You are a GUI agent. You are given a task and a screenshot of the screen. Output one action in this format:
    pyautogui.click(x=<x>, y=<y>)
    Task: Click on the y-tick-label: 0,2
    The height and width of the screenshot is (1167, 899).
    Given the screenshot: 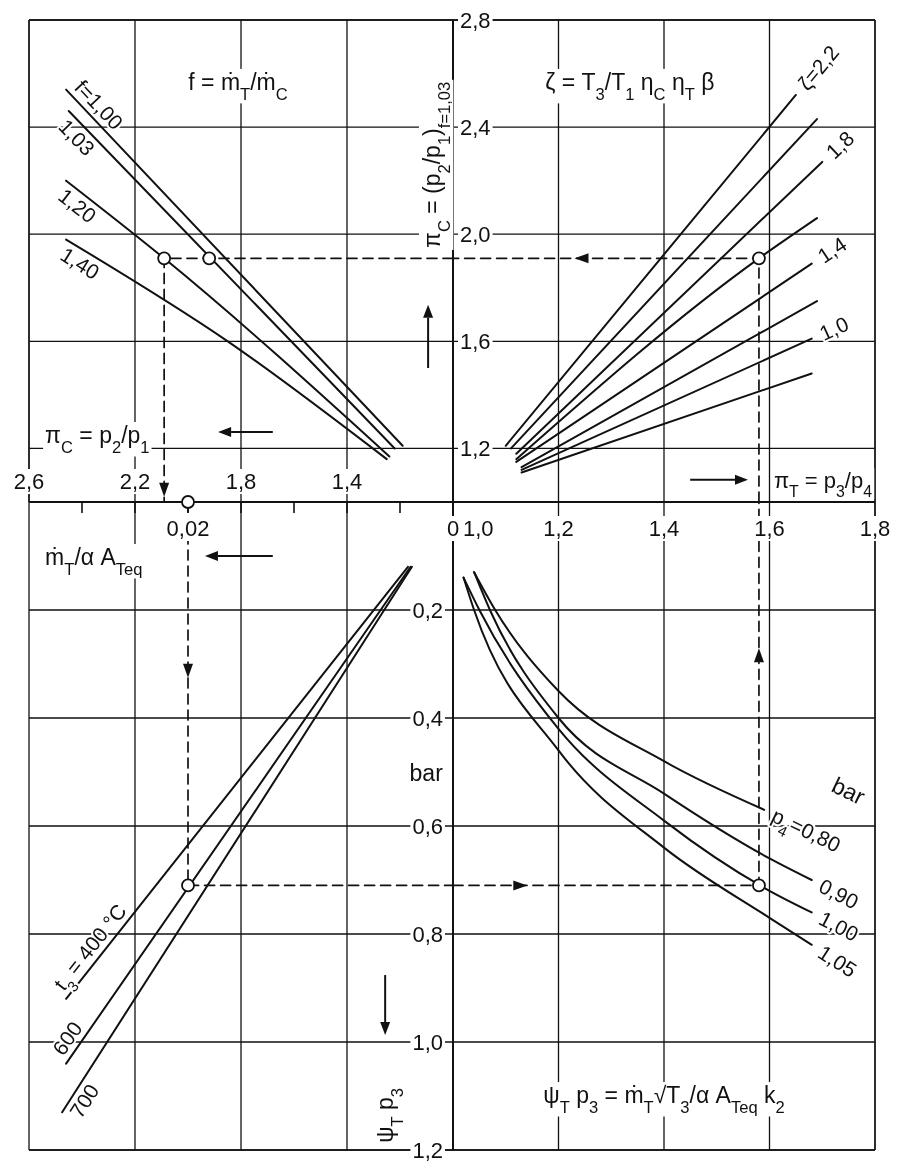 What is the action you would take?
    pyautogui.click(x=427, y=610)
    